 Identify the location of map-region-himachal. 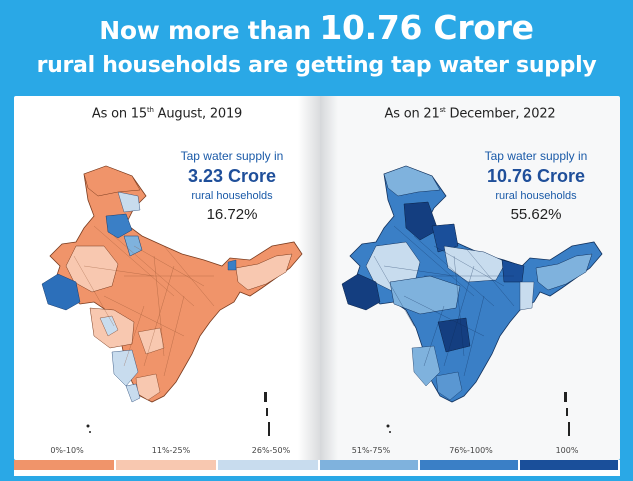
(129, 202).